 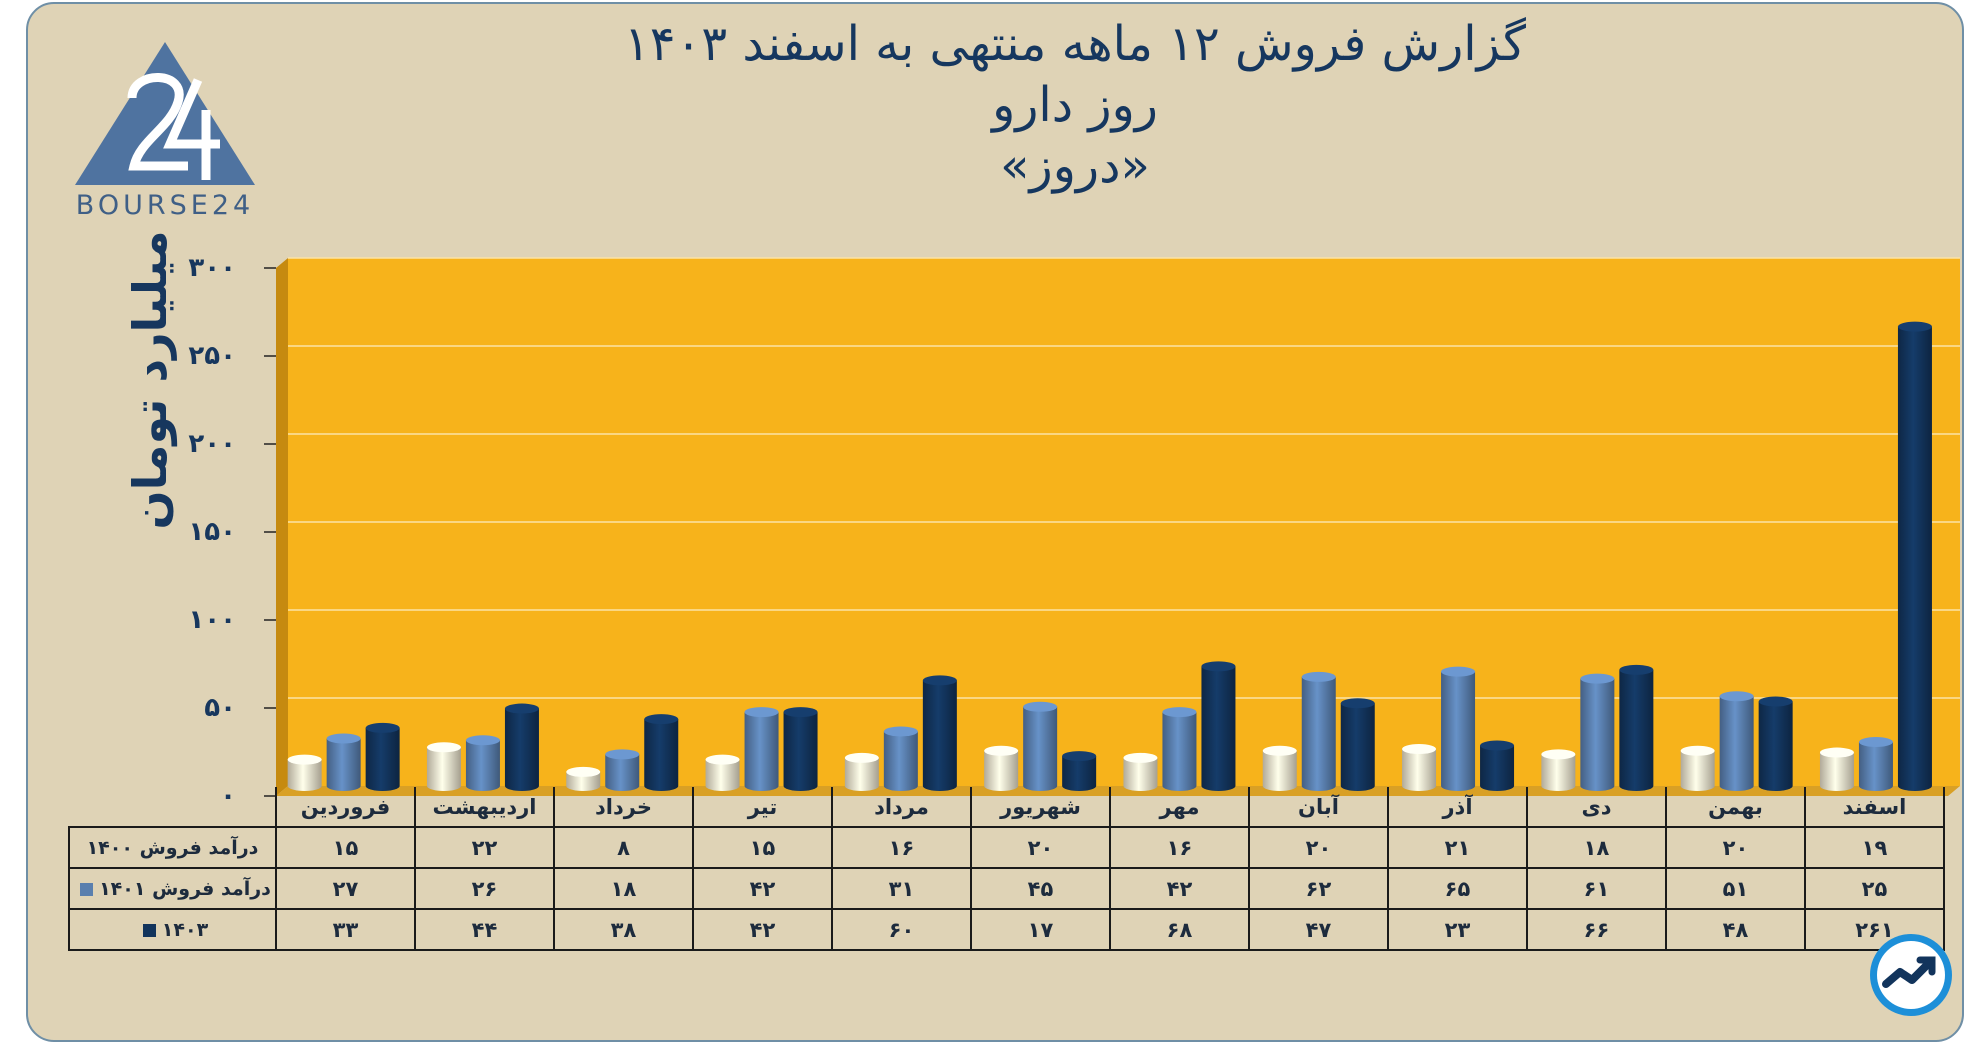 What do you see at coordinates (484, 929) in the screenshot?
I see `data-cell: ۴۴` at bounding box center [484, 929].